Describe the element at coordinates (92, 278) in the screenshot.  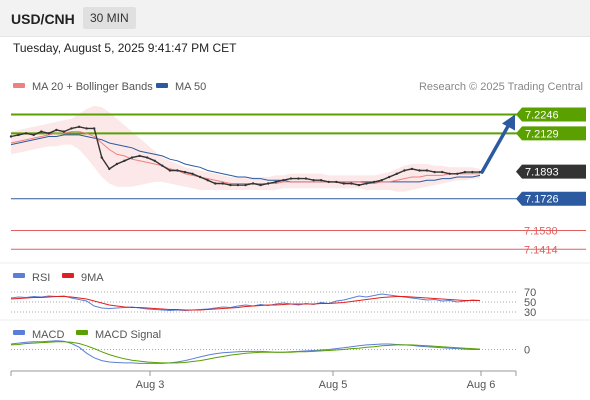
I see `rsi-ma-legend-label: 9MA` at that location.